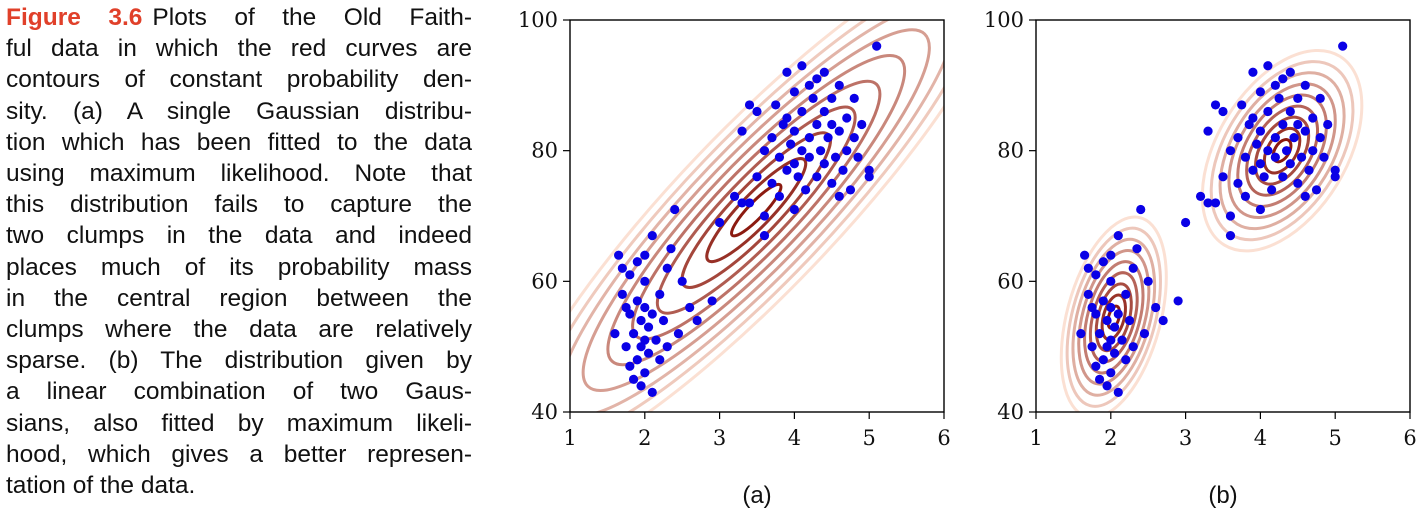  I want to click on panel-label: (b), so click(1222, 495).